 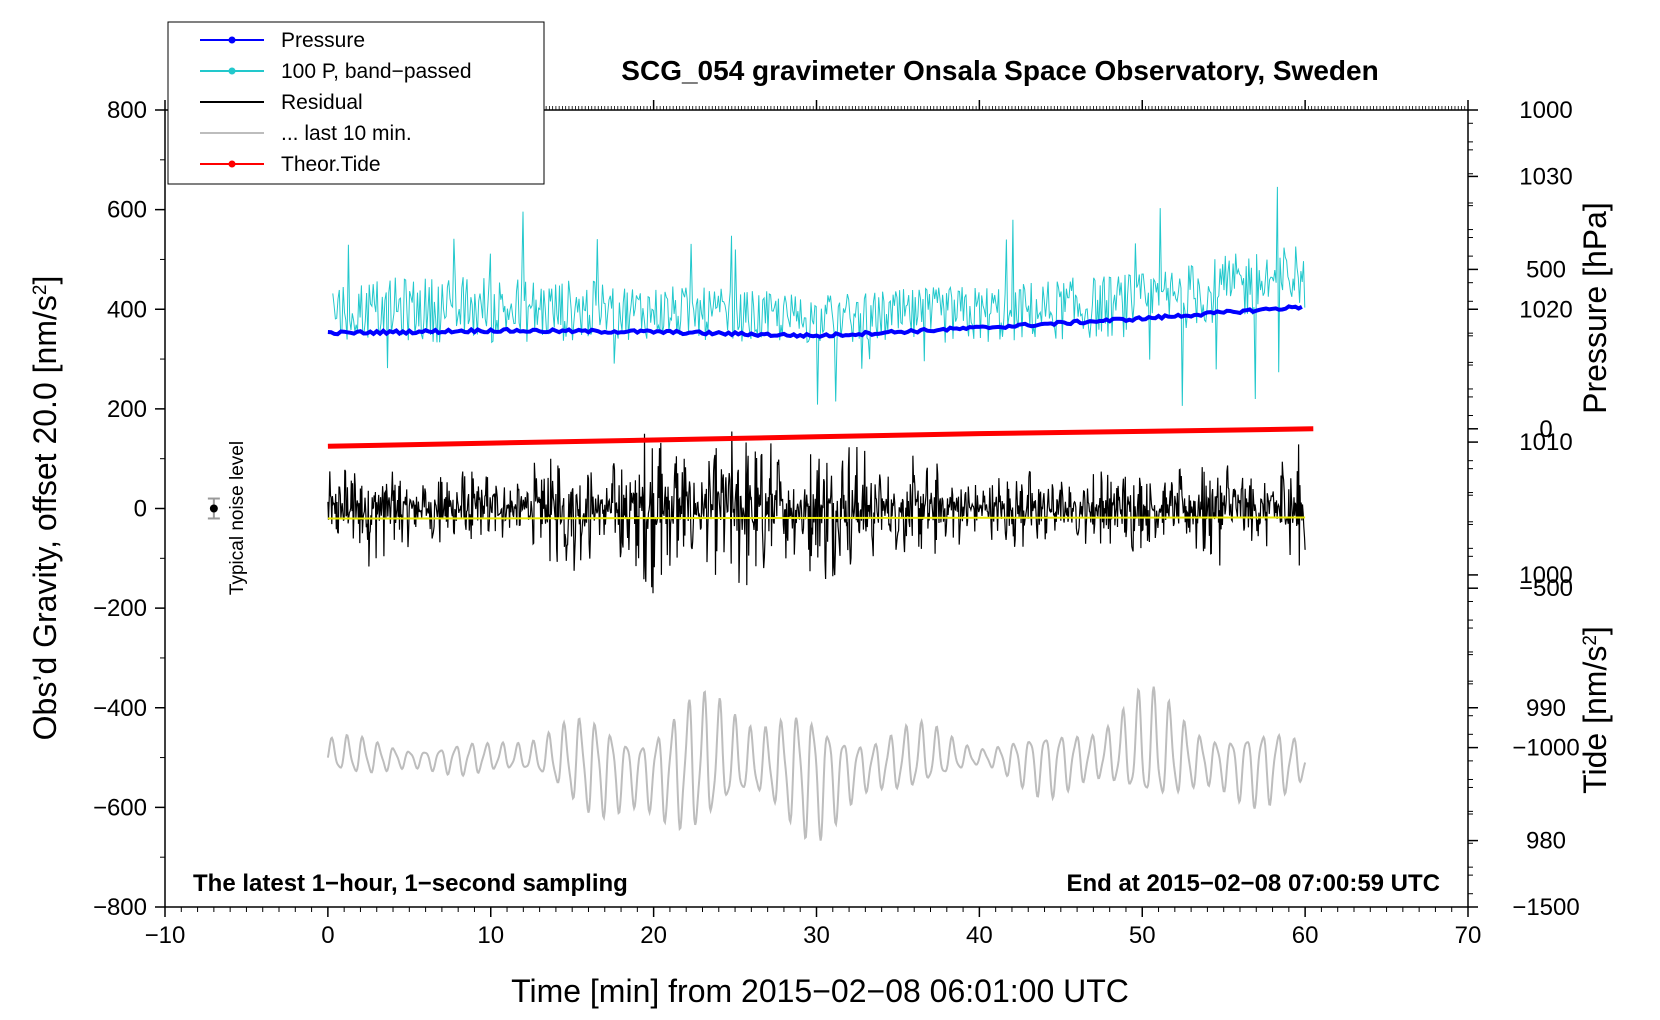 What do you see at coordinates (40, 290) in the screenshot?
I see `y-axis-left-title-sup: 2` at bounding box center [40, 290].